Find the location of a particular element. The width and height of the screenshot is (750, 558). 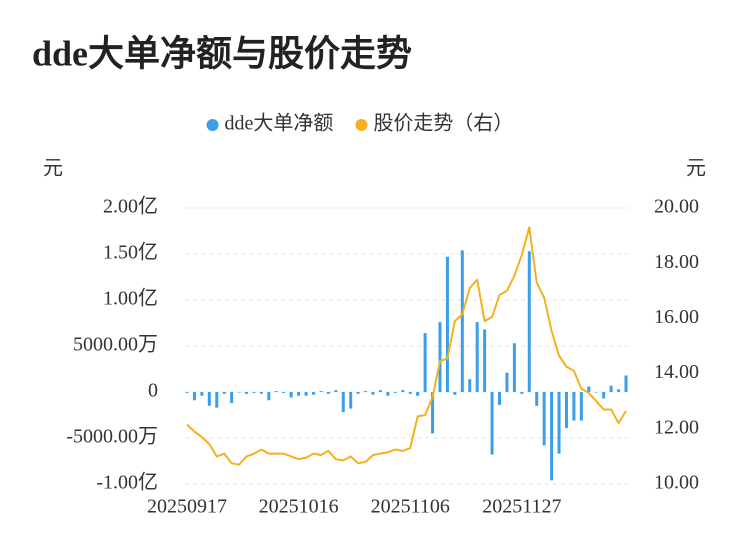

legend-label: 股价走势（右） is located at coordinates (443, 123).